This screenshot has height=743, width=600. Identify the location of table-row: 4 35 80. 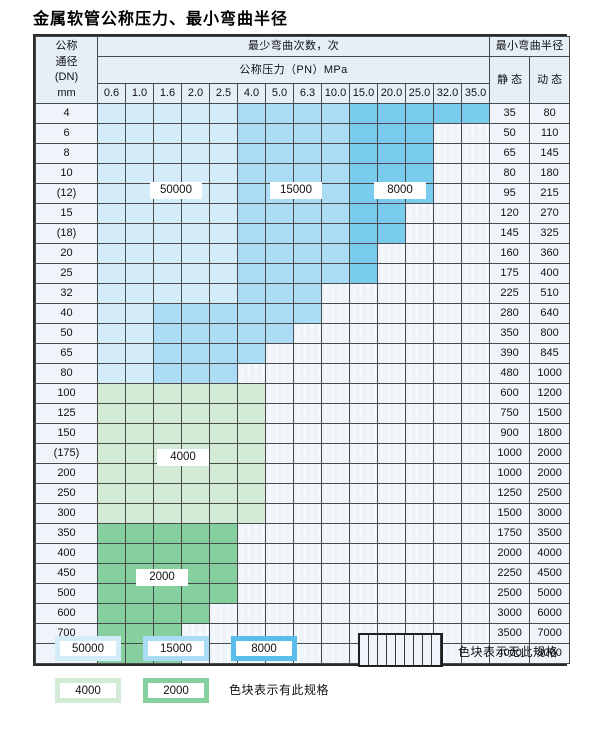
(303, 113).